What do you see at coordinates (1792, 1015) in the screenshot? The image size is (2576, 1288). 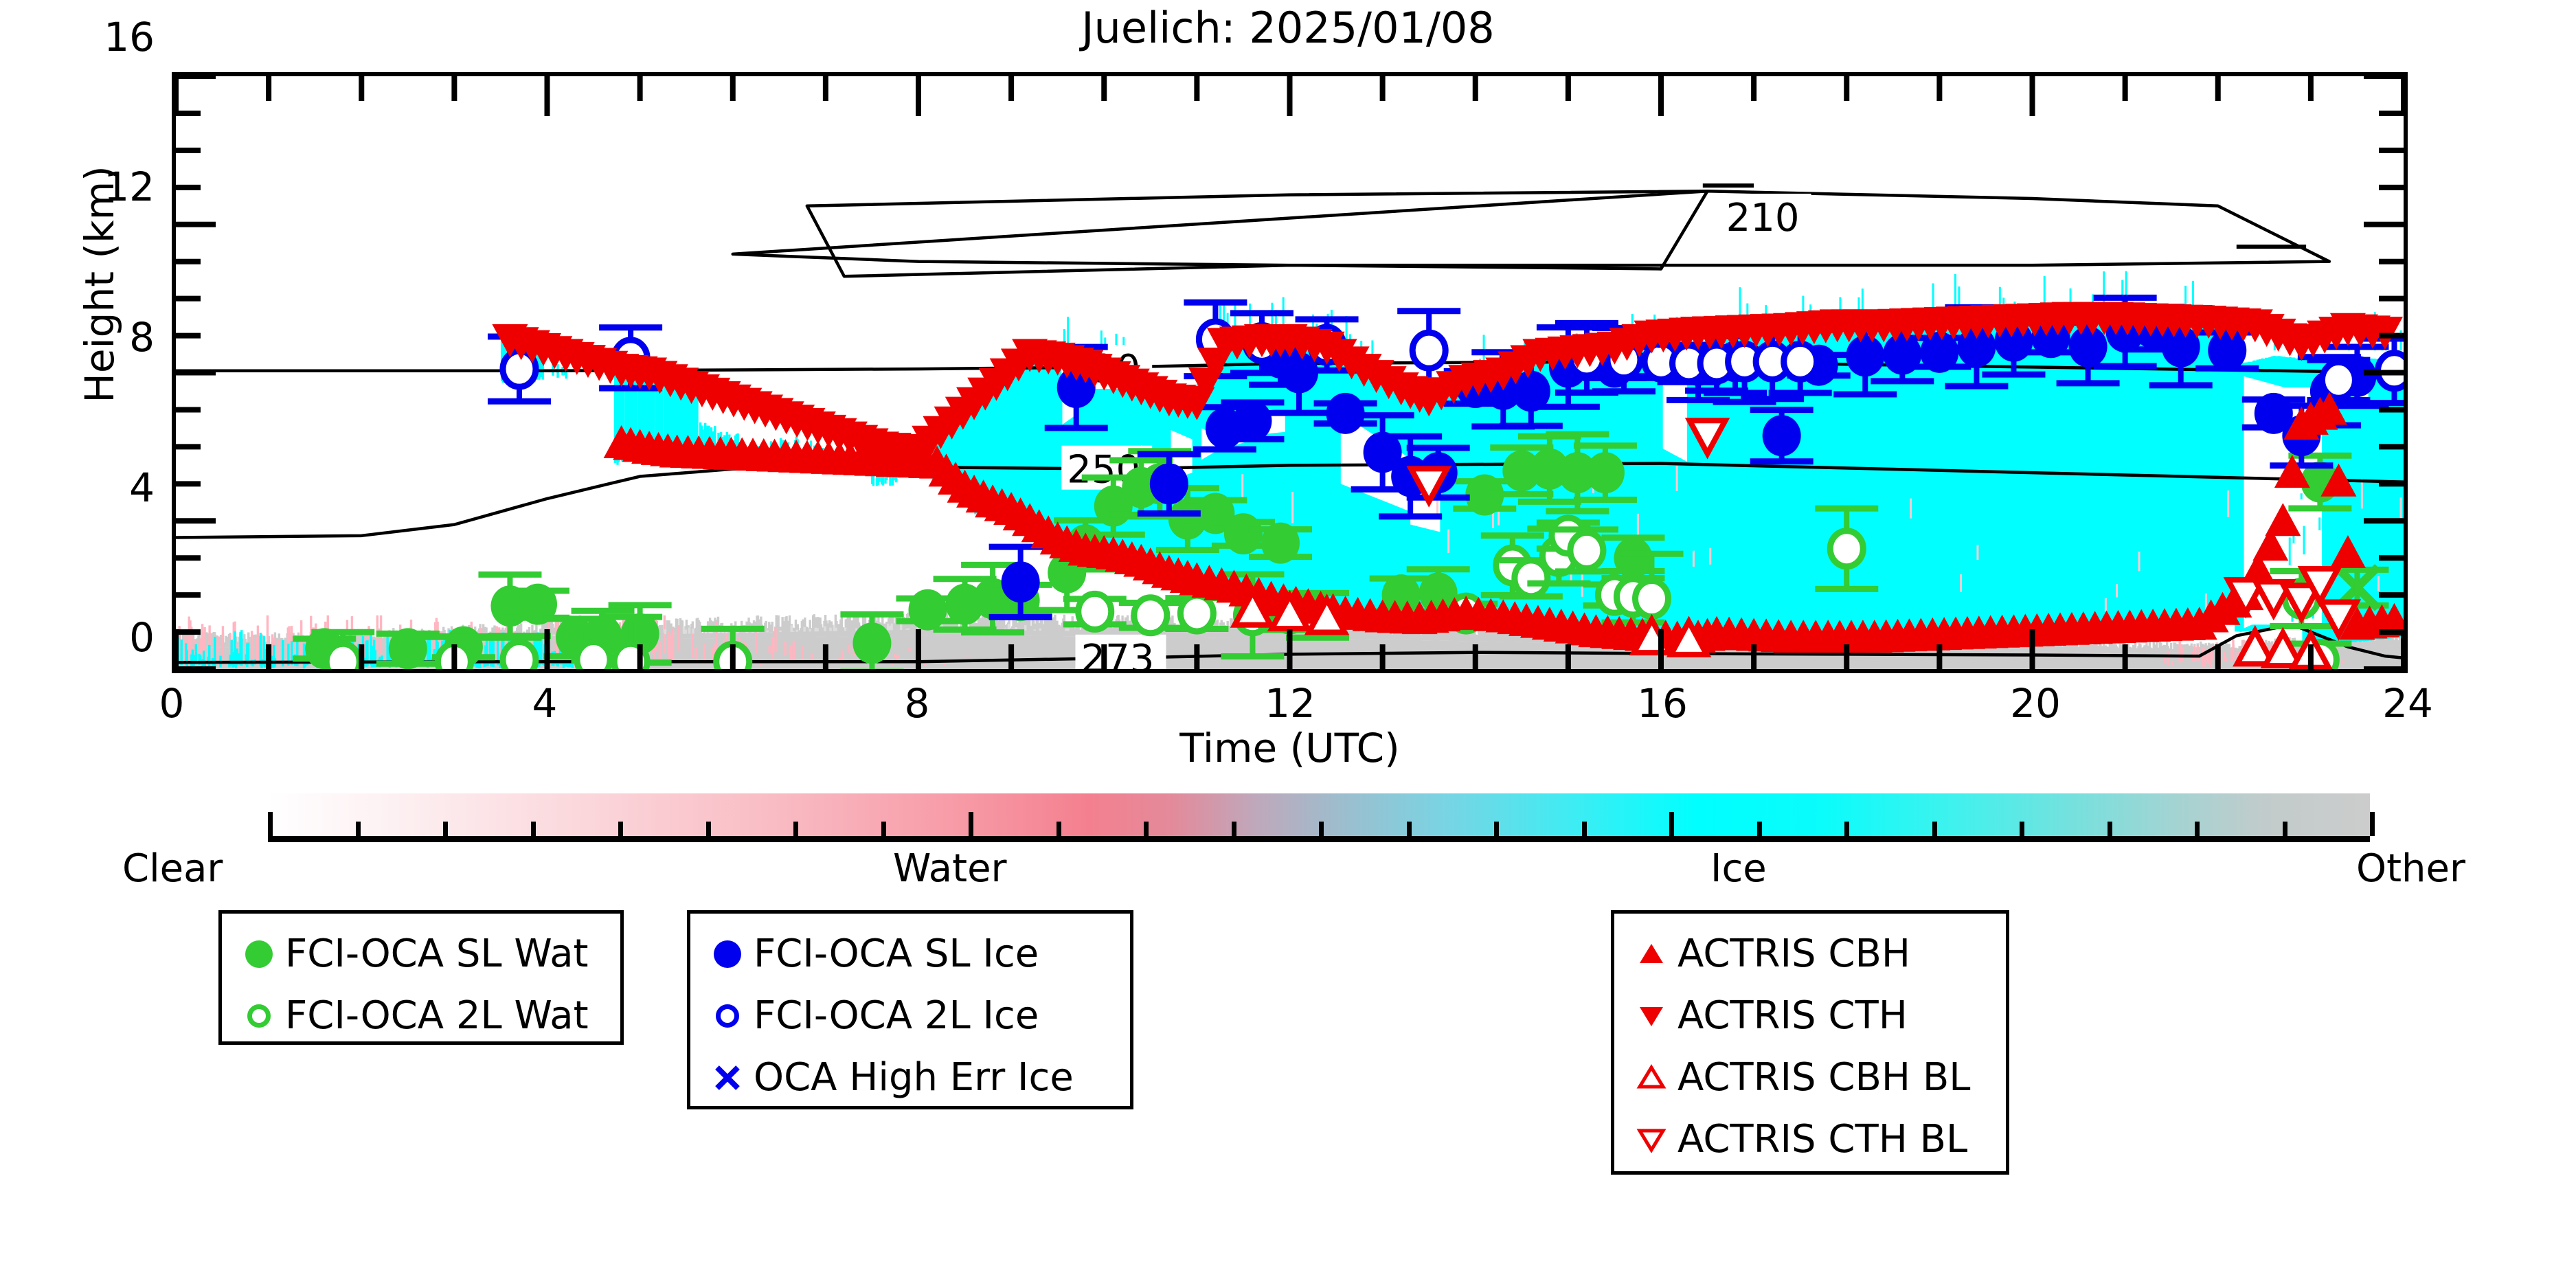 I see `legend-label: ACTRIS CTH` at bounding box center [1792, 1015].